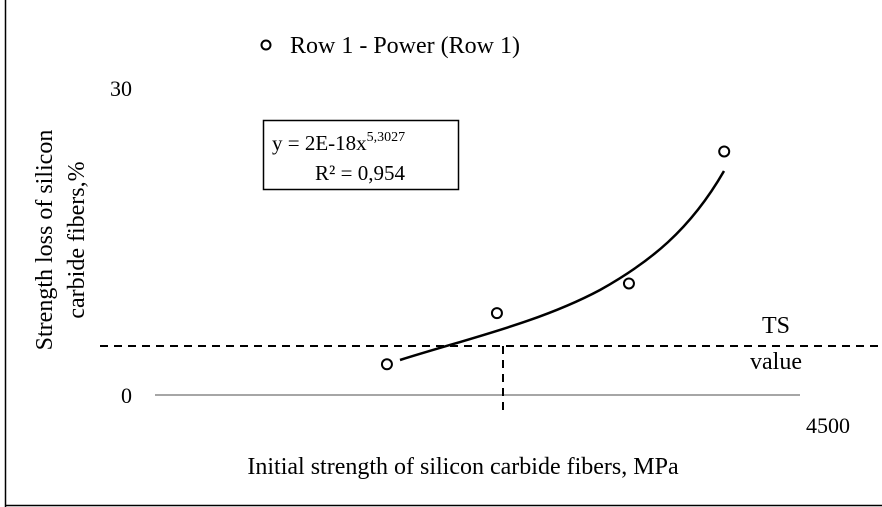 The height and width of the screenshot is (507, 882). Describe the element at coordinates (386, 137) in the screenshot. I see `equation-exponent: 5,3027` at that location.